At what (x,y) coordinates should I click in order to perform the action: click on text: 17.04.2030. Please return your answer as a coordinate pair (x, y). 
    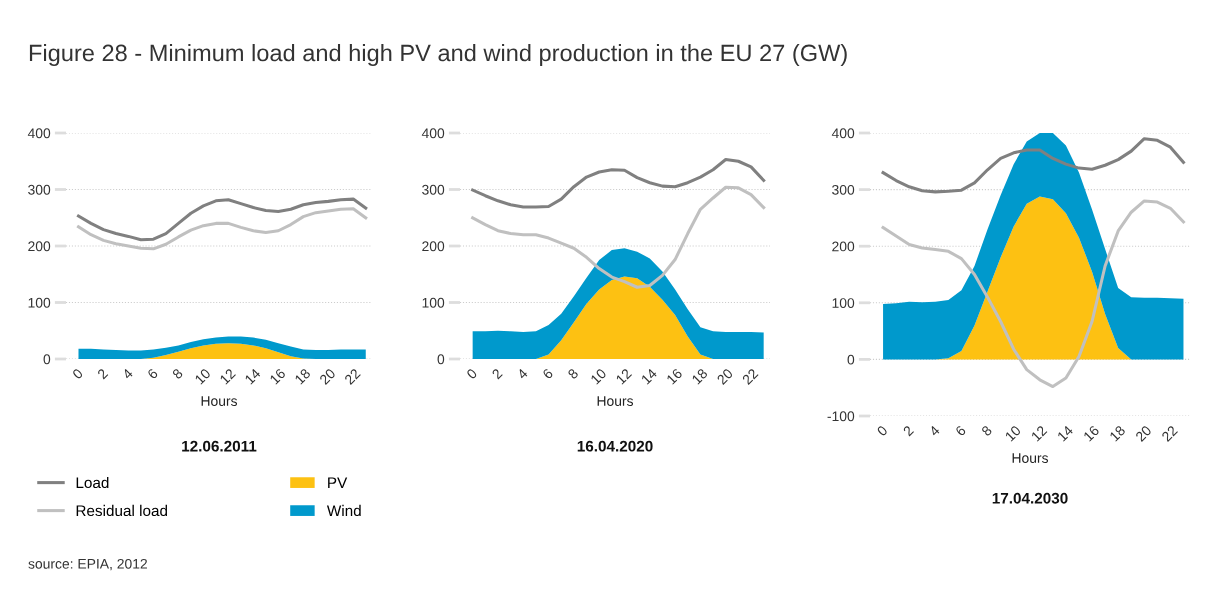
    Looking at the image, I should click on (1030, 498).